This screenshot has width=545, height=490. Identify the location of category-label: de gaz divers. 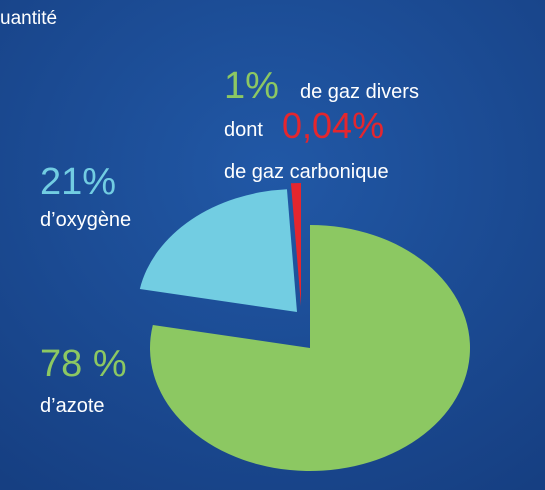
(359, 92).